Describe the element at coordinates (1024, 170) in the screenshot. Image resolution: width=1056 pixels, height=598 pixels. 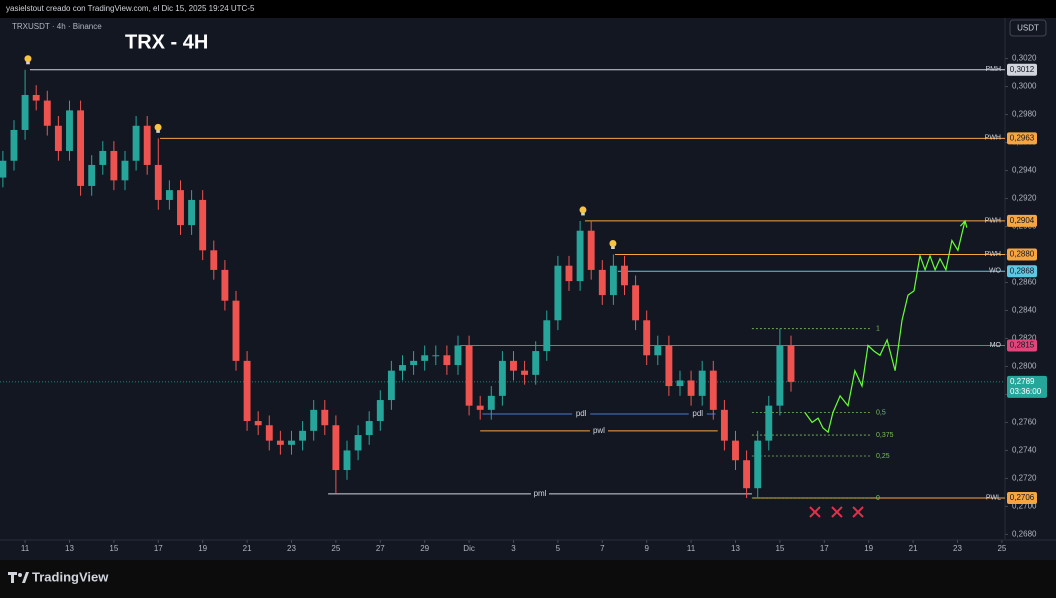
I see `y-tick-label: 0,2940` at that location.